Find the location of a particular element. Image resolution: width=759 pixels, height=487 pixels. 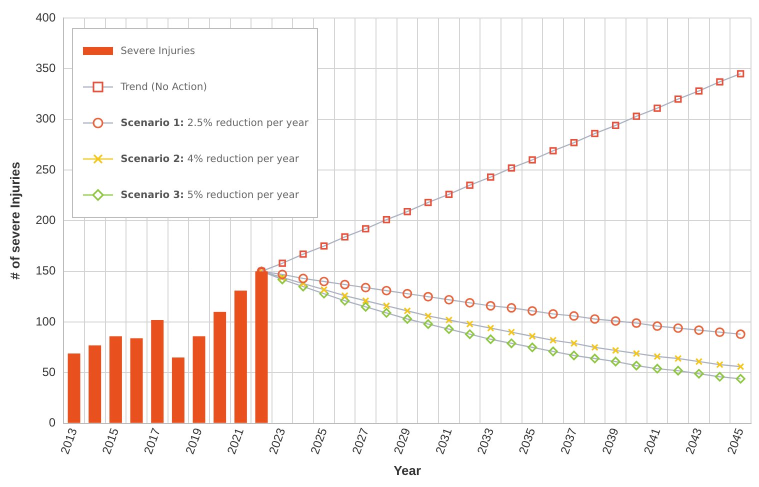

y-tick-label: 0 is located at coordinates (52, 423).